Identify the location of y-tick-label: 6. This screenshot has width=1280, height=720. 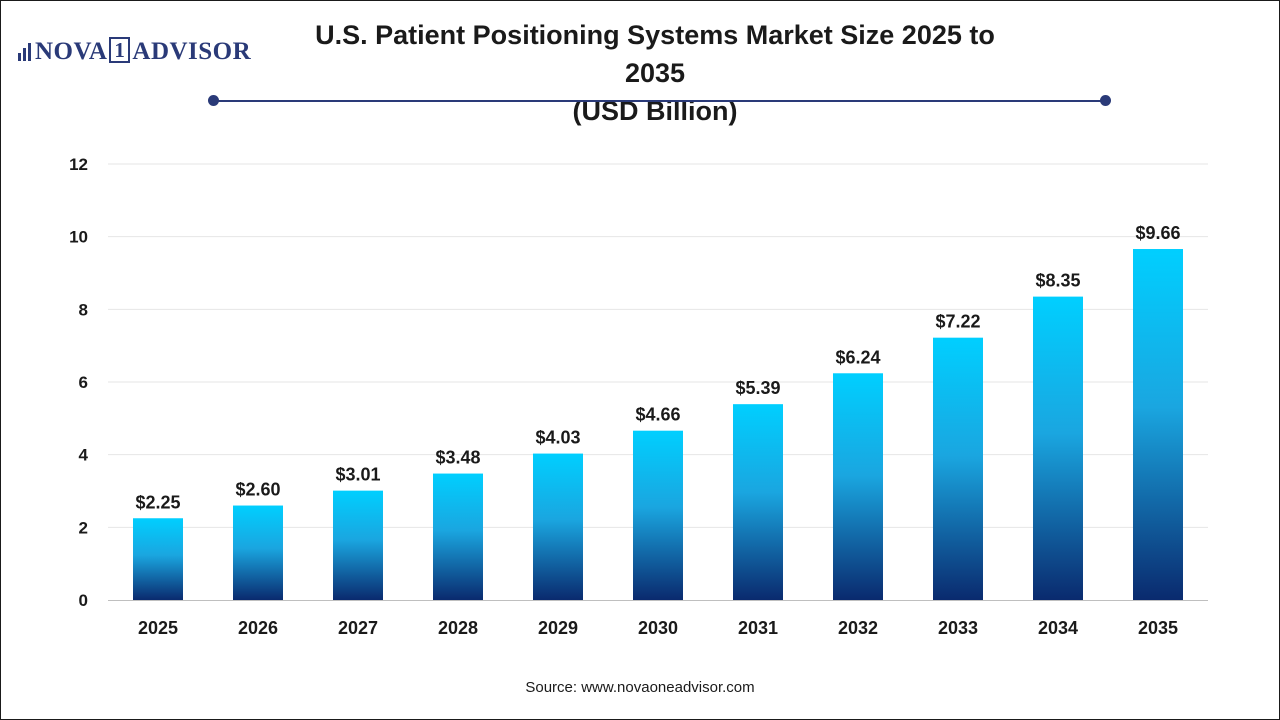
(83, 382).